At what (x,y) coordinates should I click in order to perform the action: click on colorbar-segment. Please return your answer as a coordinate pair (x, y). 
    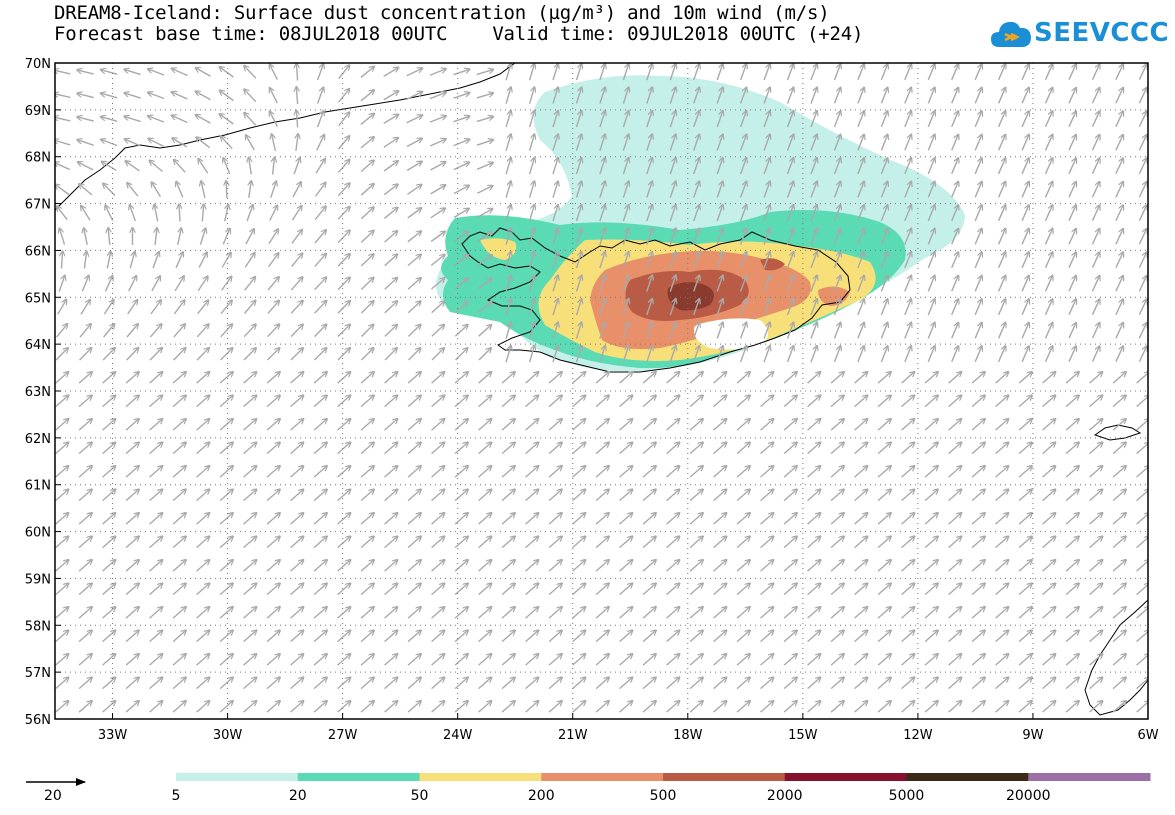
    Looking at the image, I should click on (724, 777).